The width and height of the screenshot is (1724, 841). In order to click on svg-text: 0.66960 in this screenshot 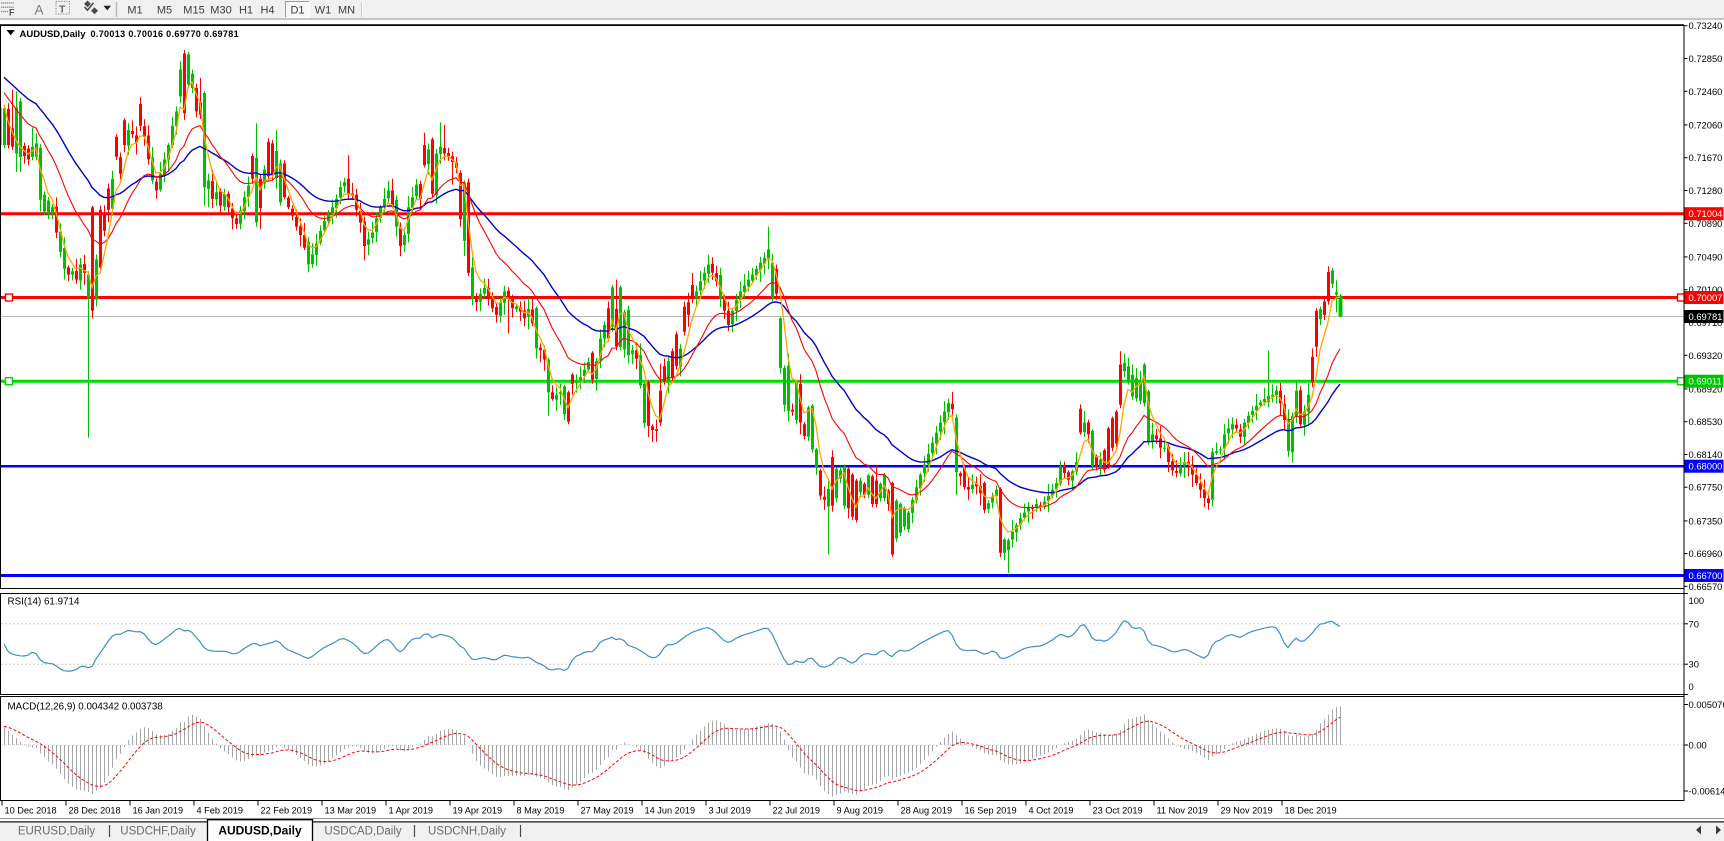, I will do `click(1706, 553)`.